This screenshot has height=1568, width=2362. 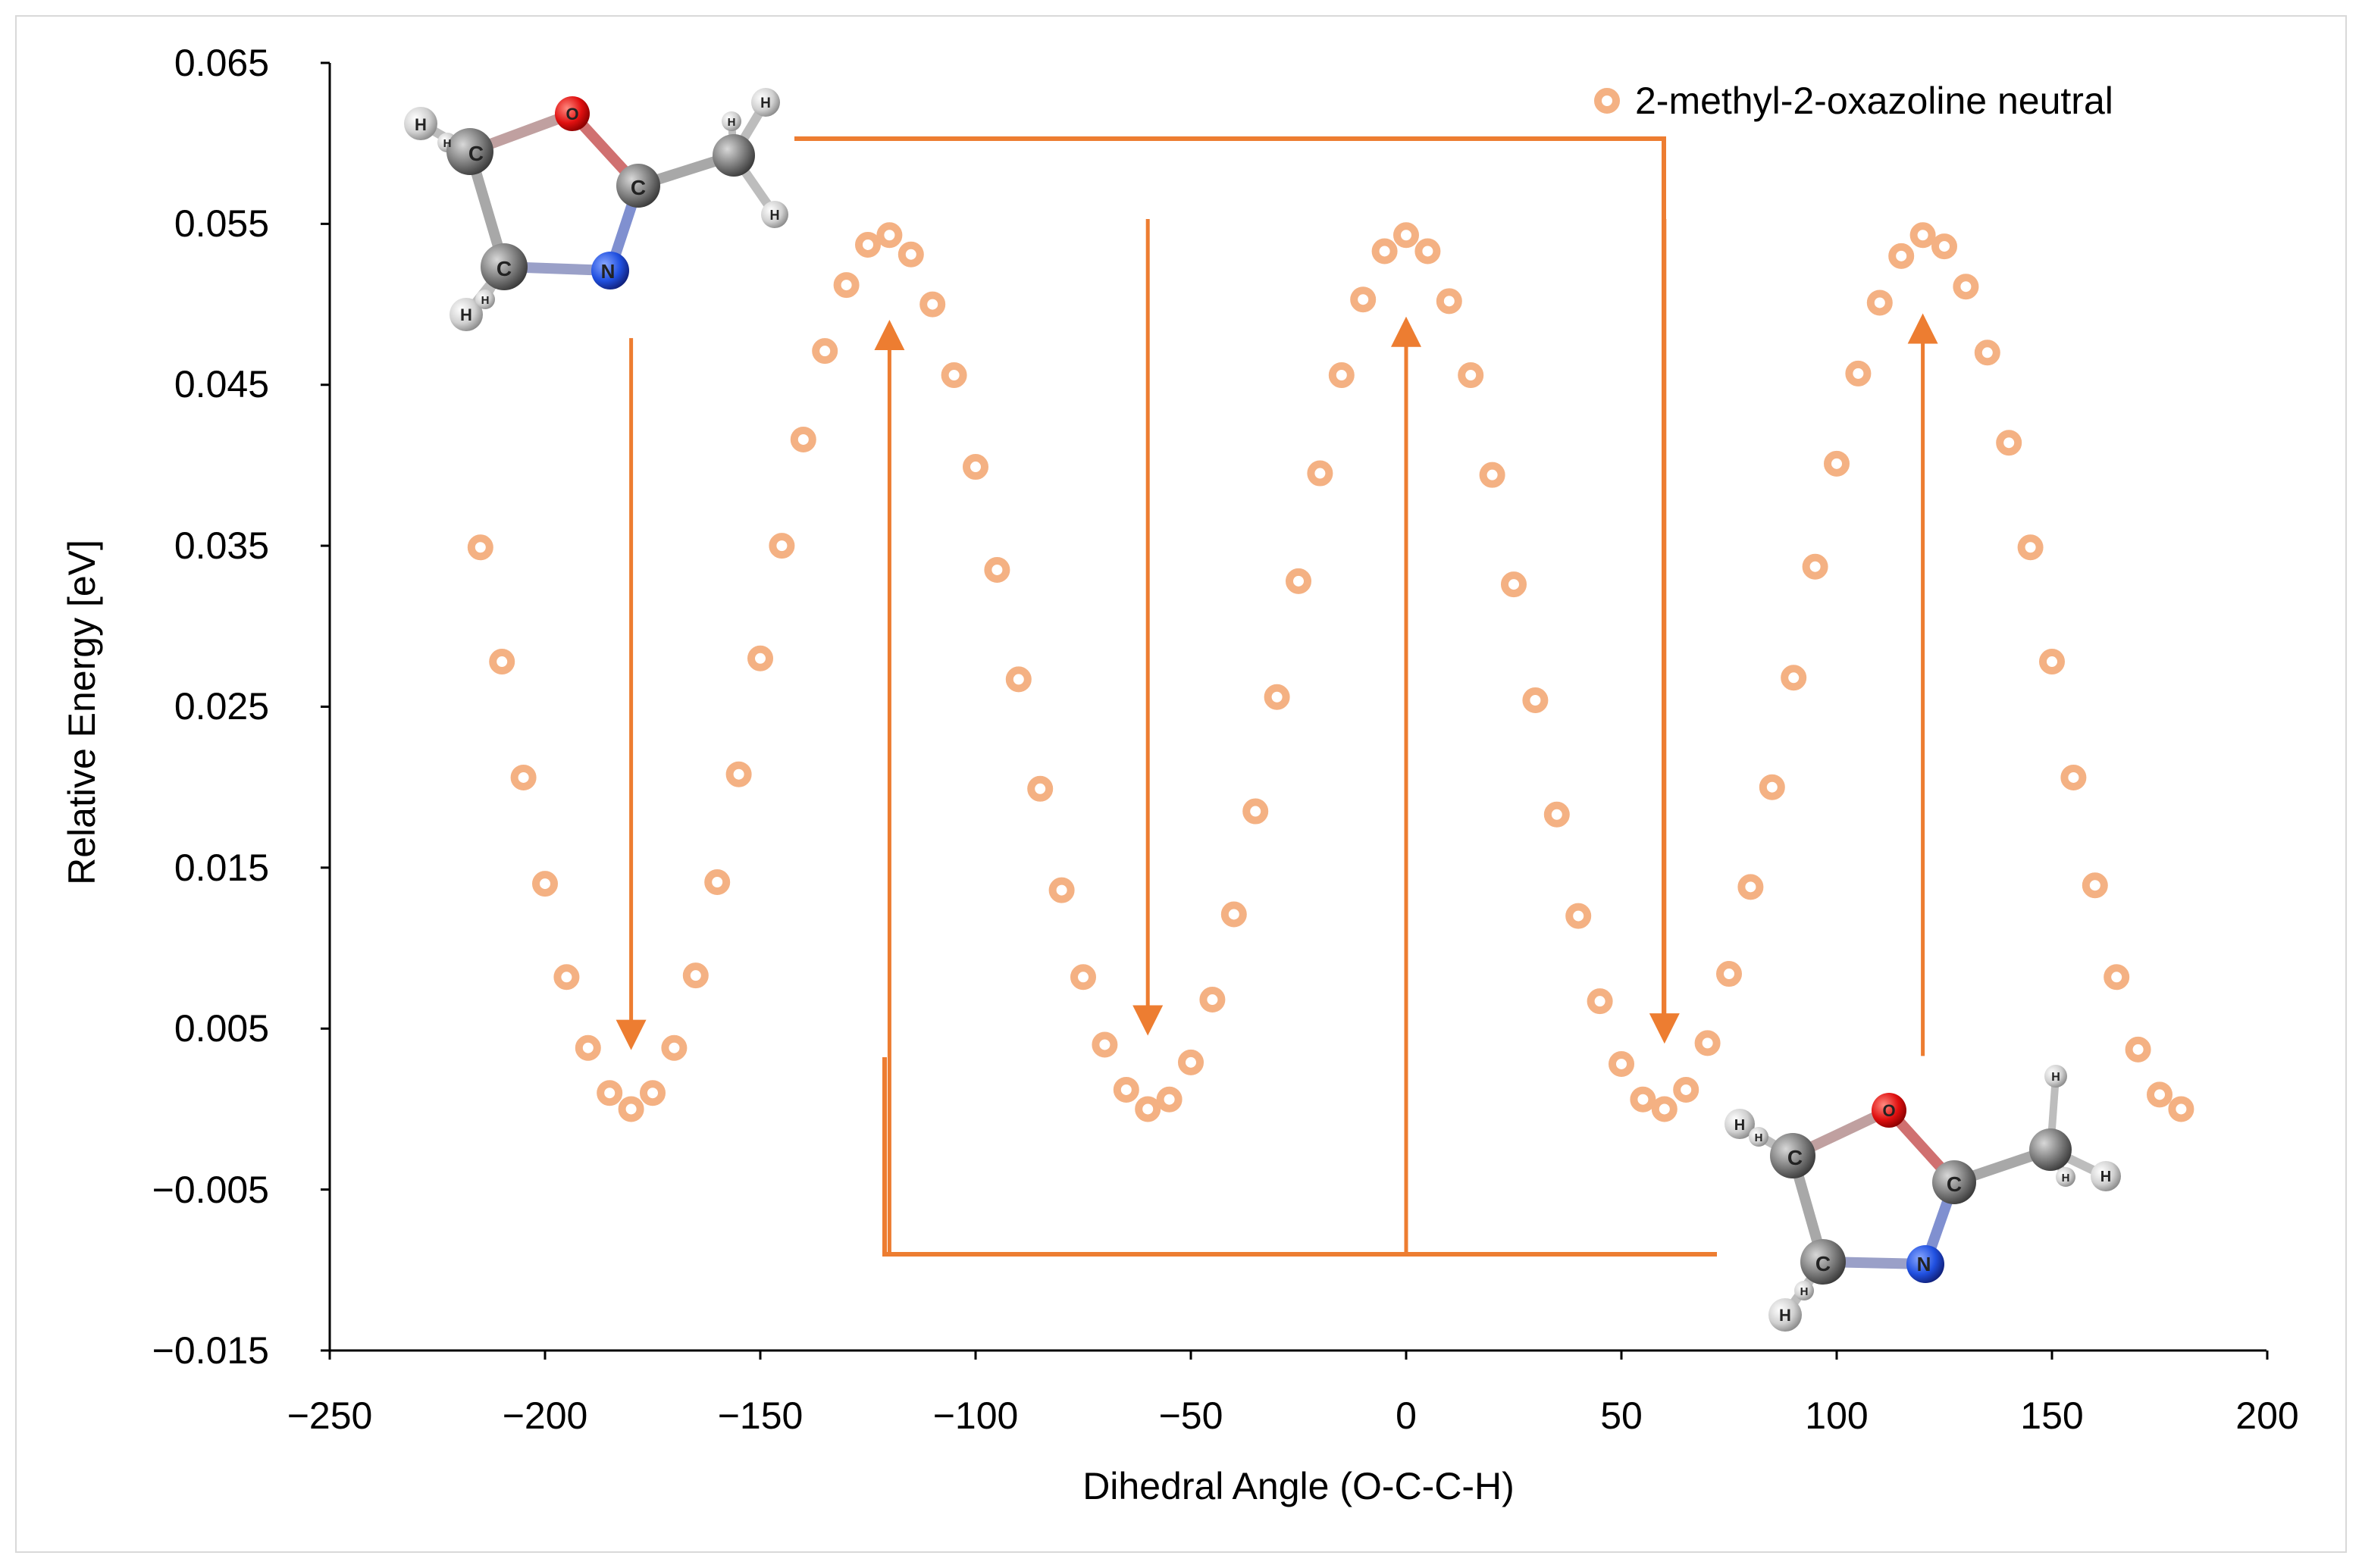 I want to click on y-tick-label: −0.005, so click(x=210, y=1190).